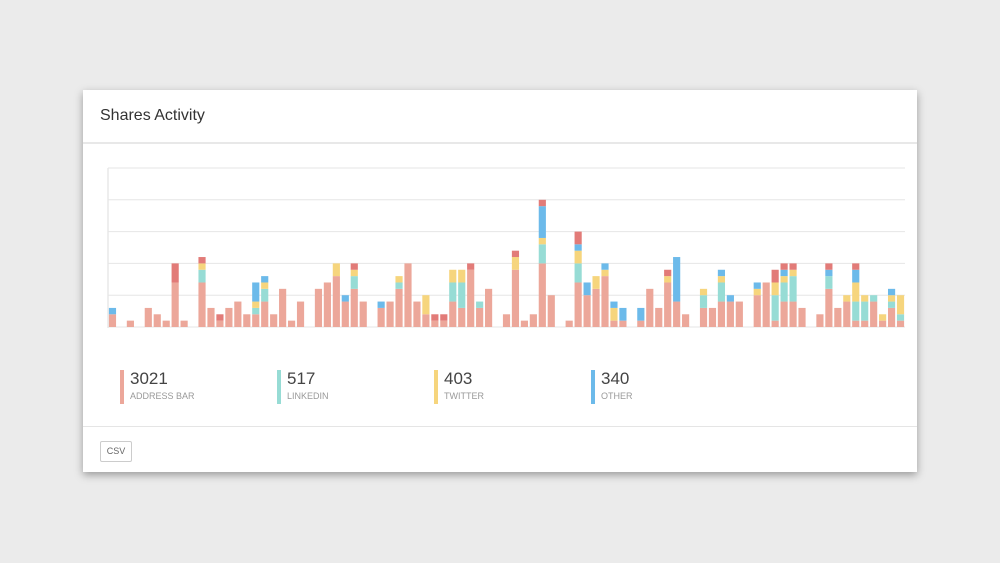 This screenshot has width=1000, height=563. Describe the element at coordinates (352, 387) in the screenshot. I see `legend-item: 517 LINKEDIN` at that location.